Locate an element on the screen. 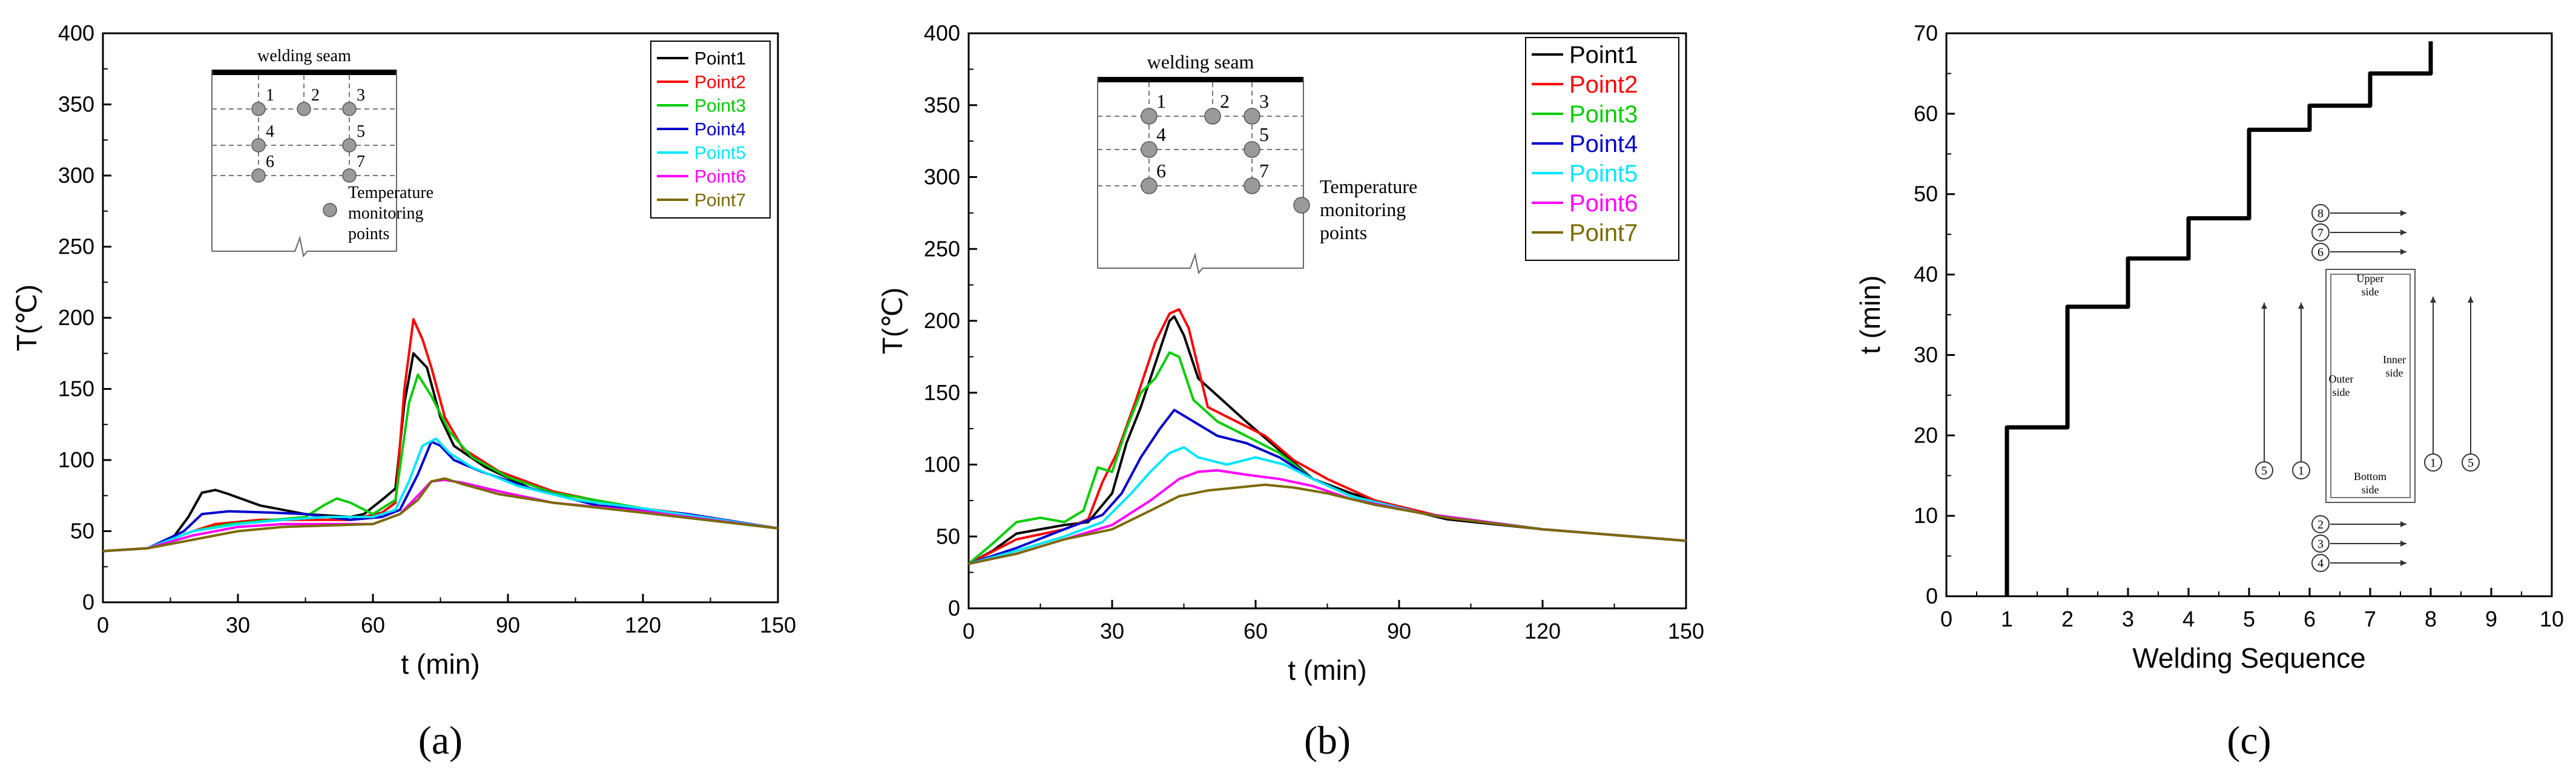 The image size is (2576, 773). series-line-point1 is located at coordinates (1327, 440).